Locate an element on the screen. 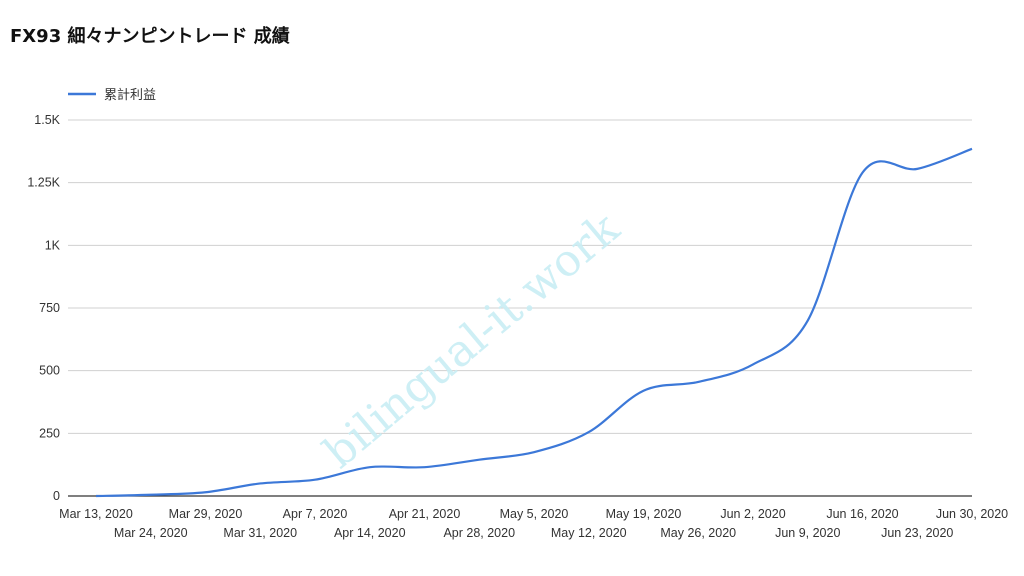 The height and width of the screenshot is (576, 1024). y-tick-label: 750 is located at coordinates (49, 308).